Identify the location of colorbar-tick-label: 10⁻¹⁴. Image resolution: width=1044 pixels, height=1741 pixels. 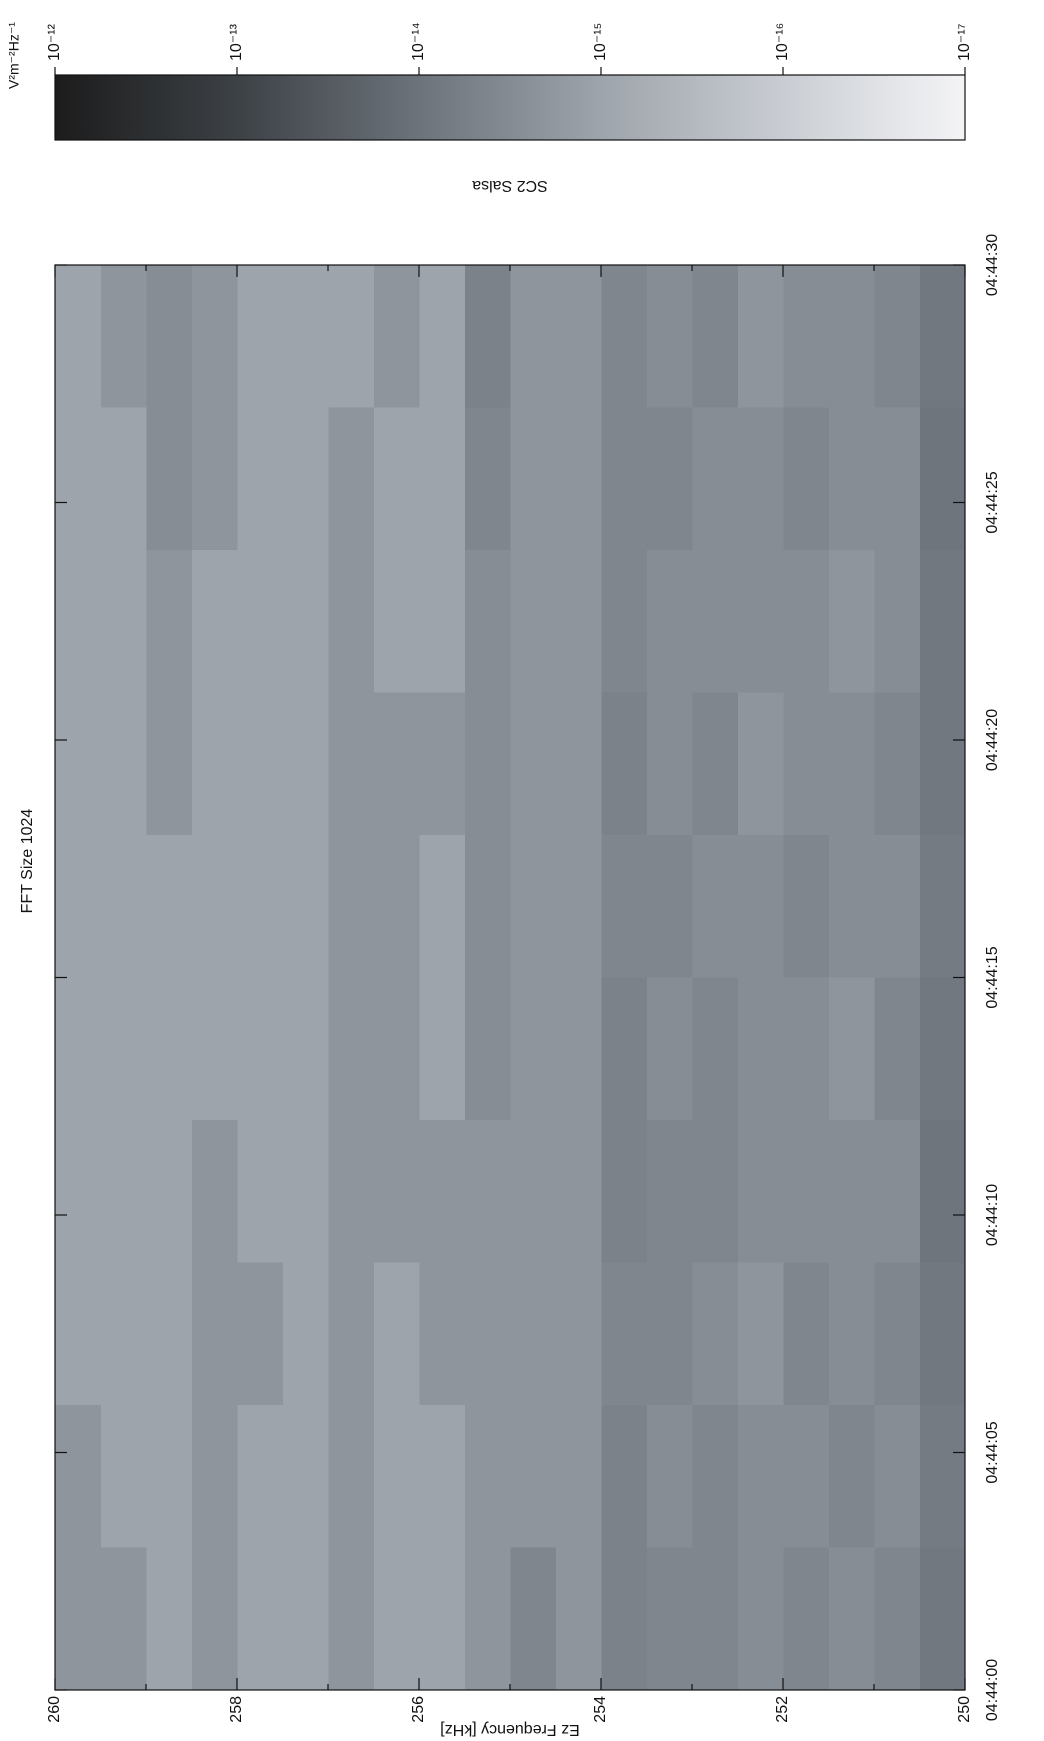
(418, 41).